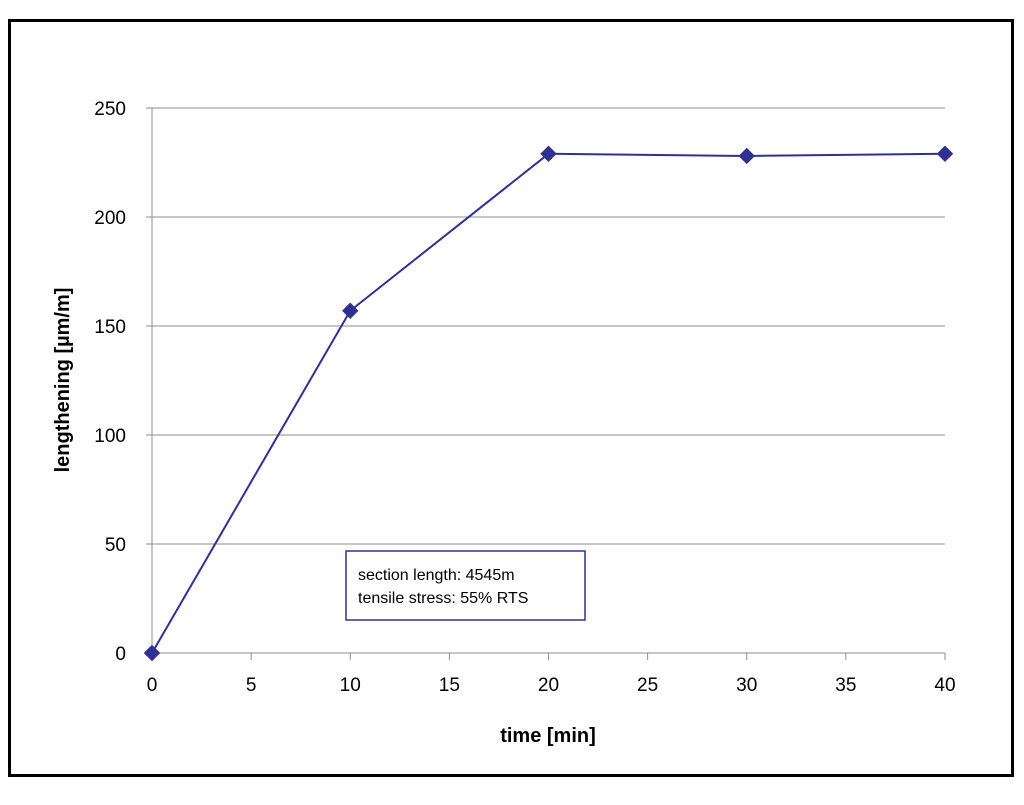 The height and width of the screenshot is (805, 1024). I want to click on x-tick-label: 30, so click(746, 685).